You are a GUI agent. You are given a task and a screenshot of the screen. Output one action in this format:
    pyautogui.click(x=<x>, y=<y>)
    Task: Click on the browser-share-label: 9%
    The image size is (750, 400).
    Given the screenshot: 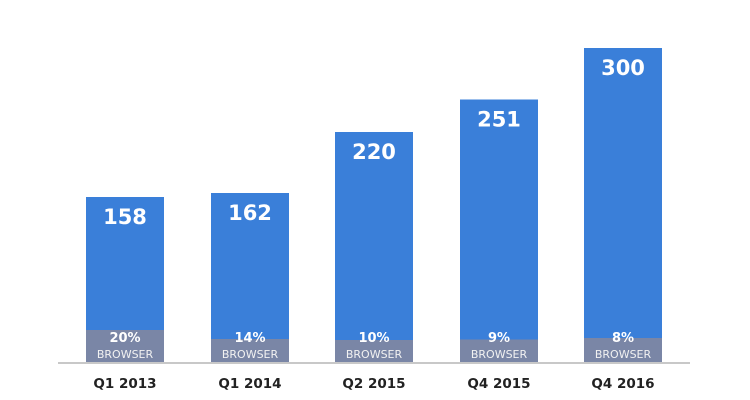 What is the action you would take?
    pyautogui.click(x=499, y=338)
    